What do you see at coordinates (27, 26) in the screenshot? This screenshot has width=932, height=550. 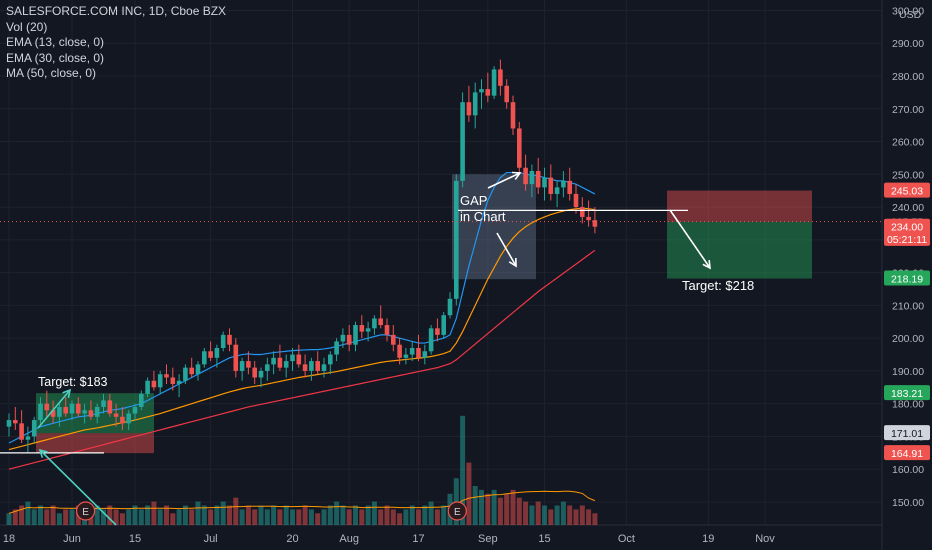 I see `legend-volume: Vol (20)` at bounding box center [27, 26].